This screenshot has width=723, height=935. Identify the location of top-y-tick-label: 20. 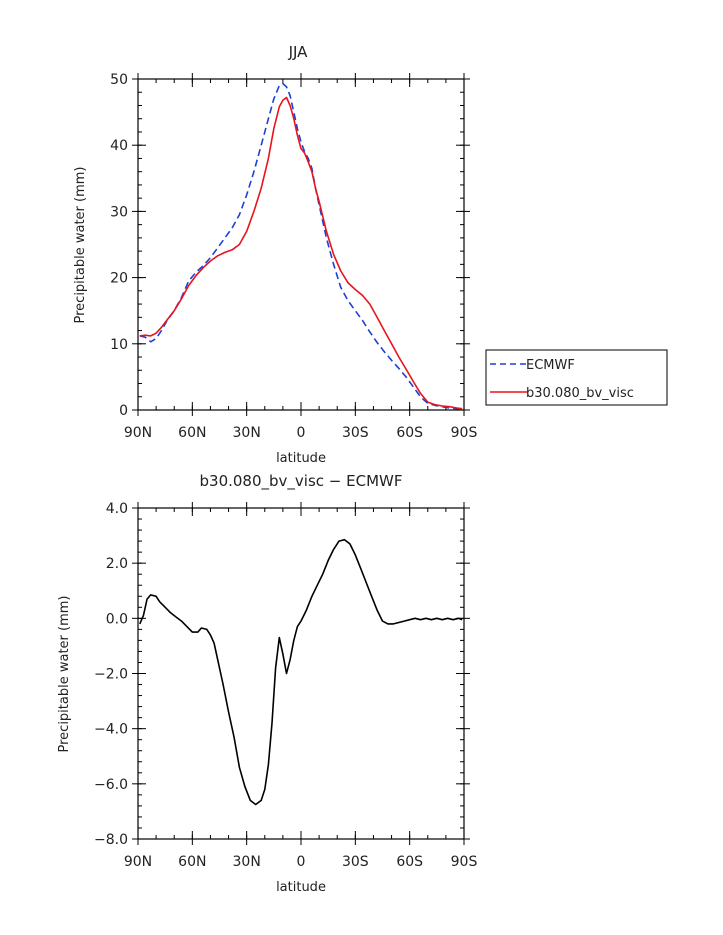
(119, 279).